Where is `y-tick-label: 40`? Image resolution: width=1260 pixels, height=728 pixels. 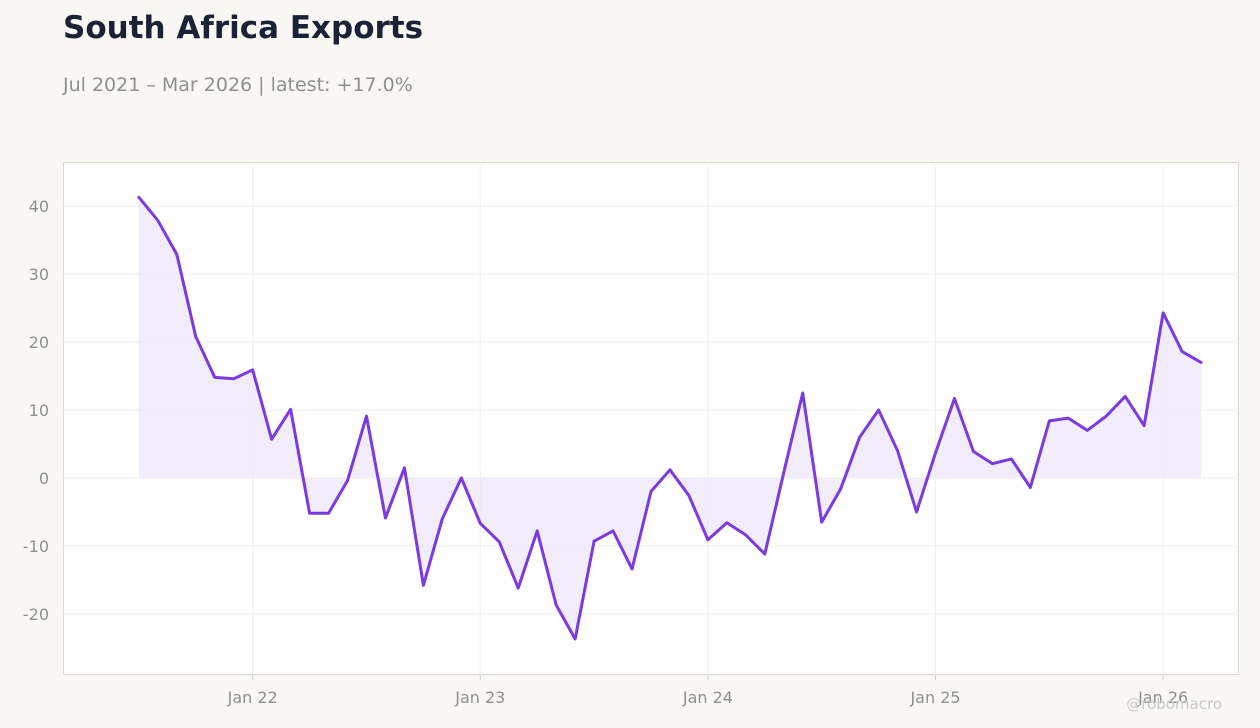 y-tick-label: 40 is located at coordinates (39, 206).